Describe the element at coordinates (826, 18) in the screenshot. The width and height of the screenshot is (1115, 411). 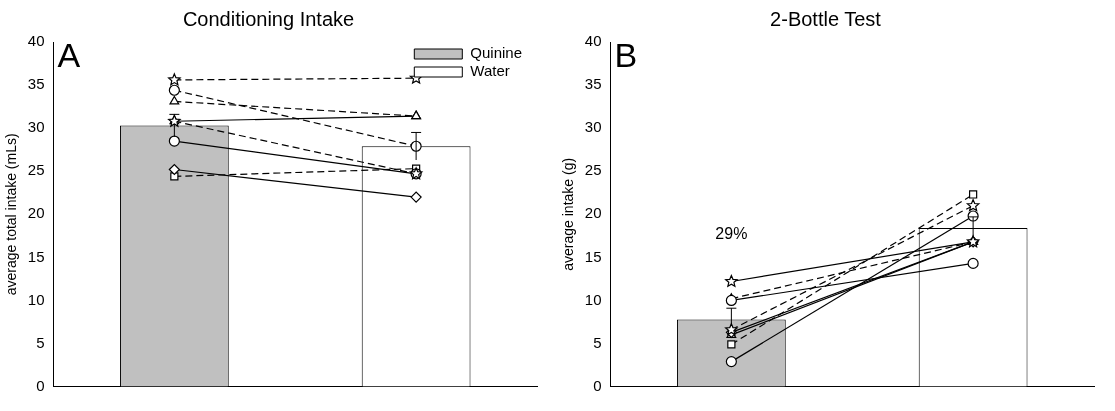
I see `chart-title: 2-Bottle Test` at that location.